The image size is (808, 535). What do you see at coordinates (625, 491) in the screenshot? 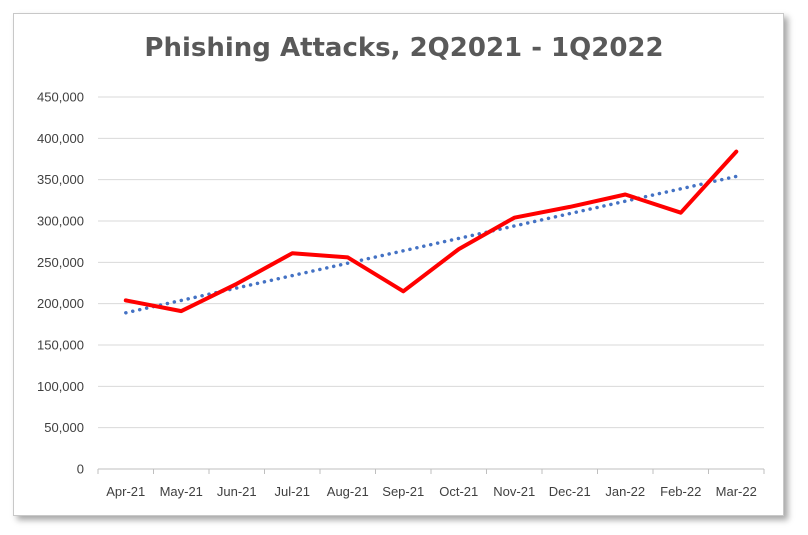
I see `x-tick-label: Jan-22` at bounding box center [625, 491].